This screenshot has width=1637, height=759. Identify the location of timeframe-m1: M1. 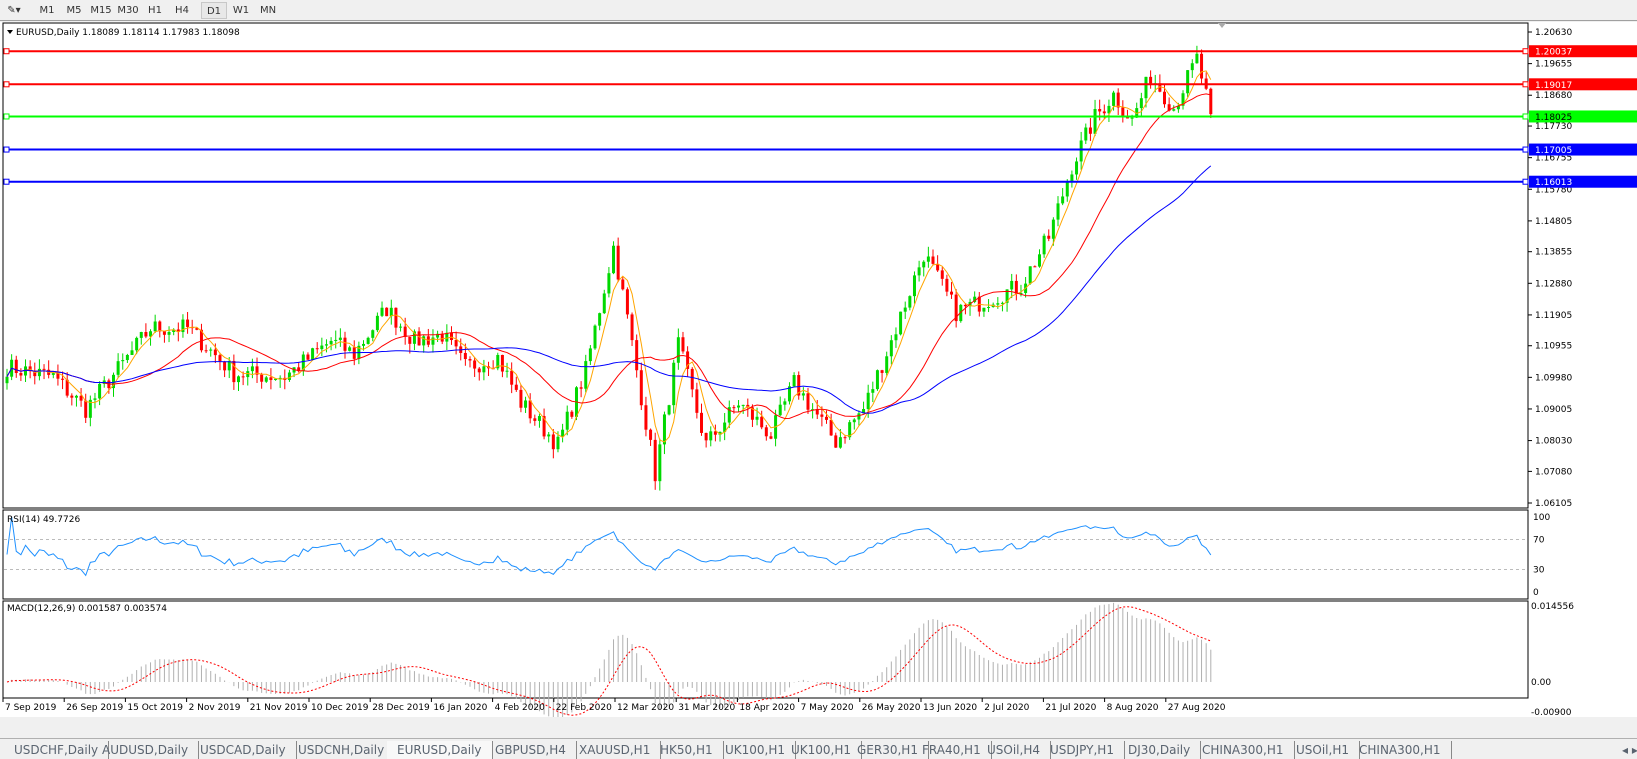
(47, 10).